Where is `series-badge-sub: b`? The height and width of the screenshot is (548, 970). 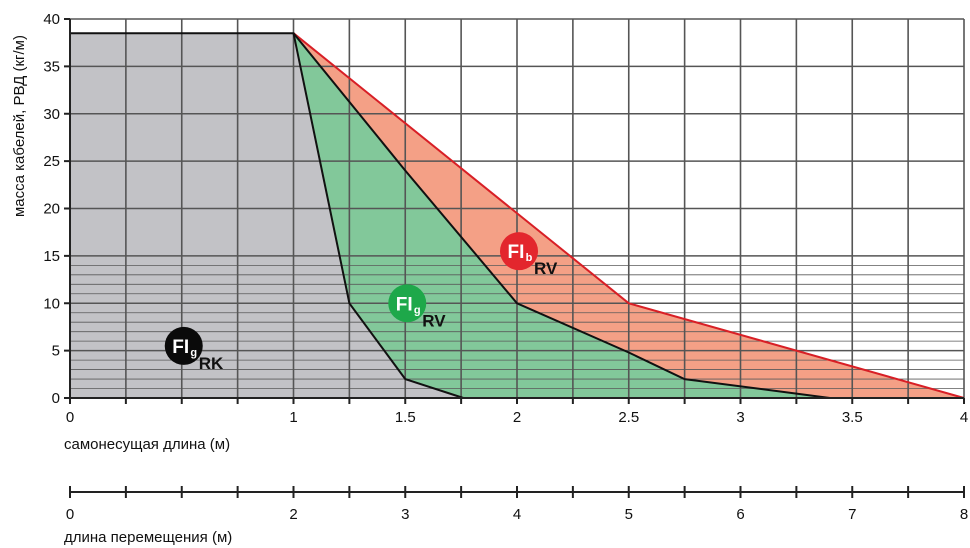
series-badge-sub: b is located at coordinates (529, 258).